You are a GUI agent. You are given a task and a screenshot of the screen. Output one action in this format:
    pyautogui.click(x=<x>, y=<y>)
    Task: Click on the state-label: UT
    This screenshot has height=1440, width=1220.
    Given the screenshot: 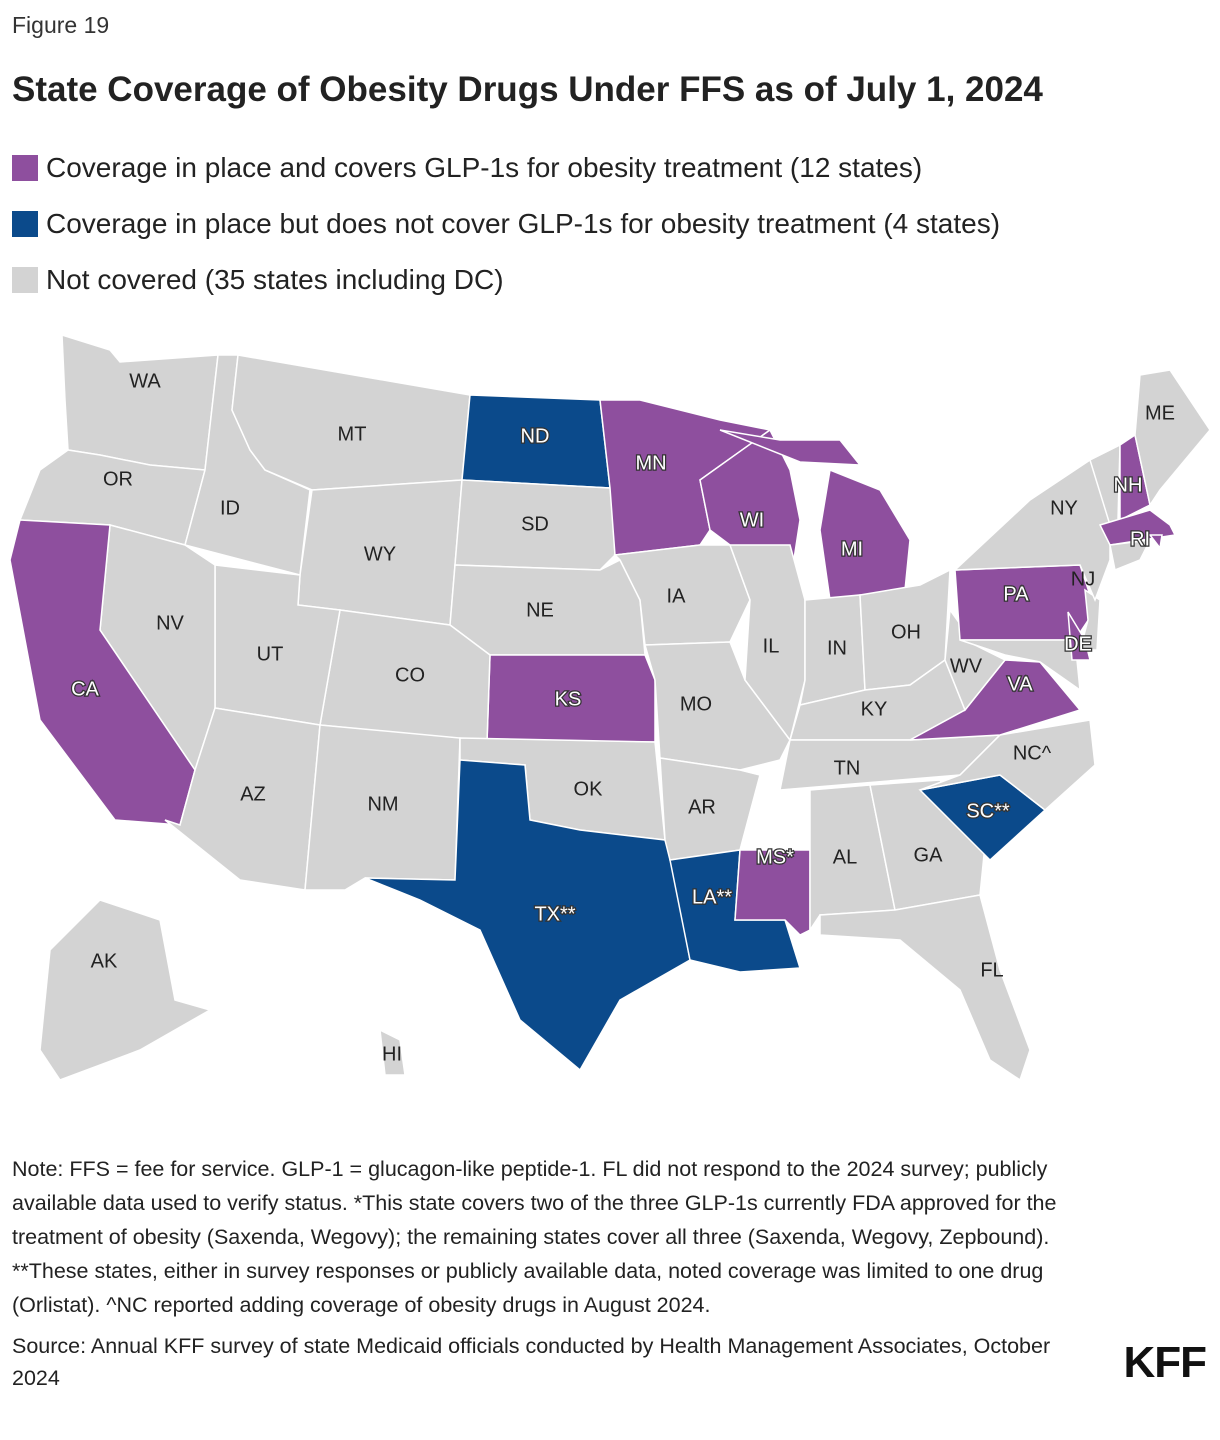 What is the action you would take?
    pyautogui.click(x=270, y=654)
    